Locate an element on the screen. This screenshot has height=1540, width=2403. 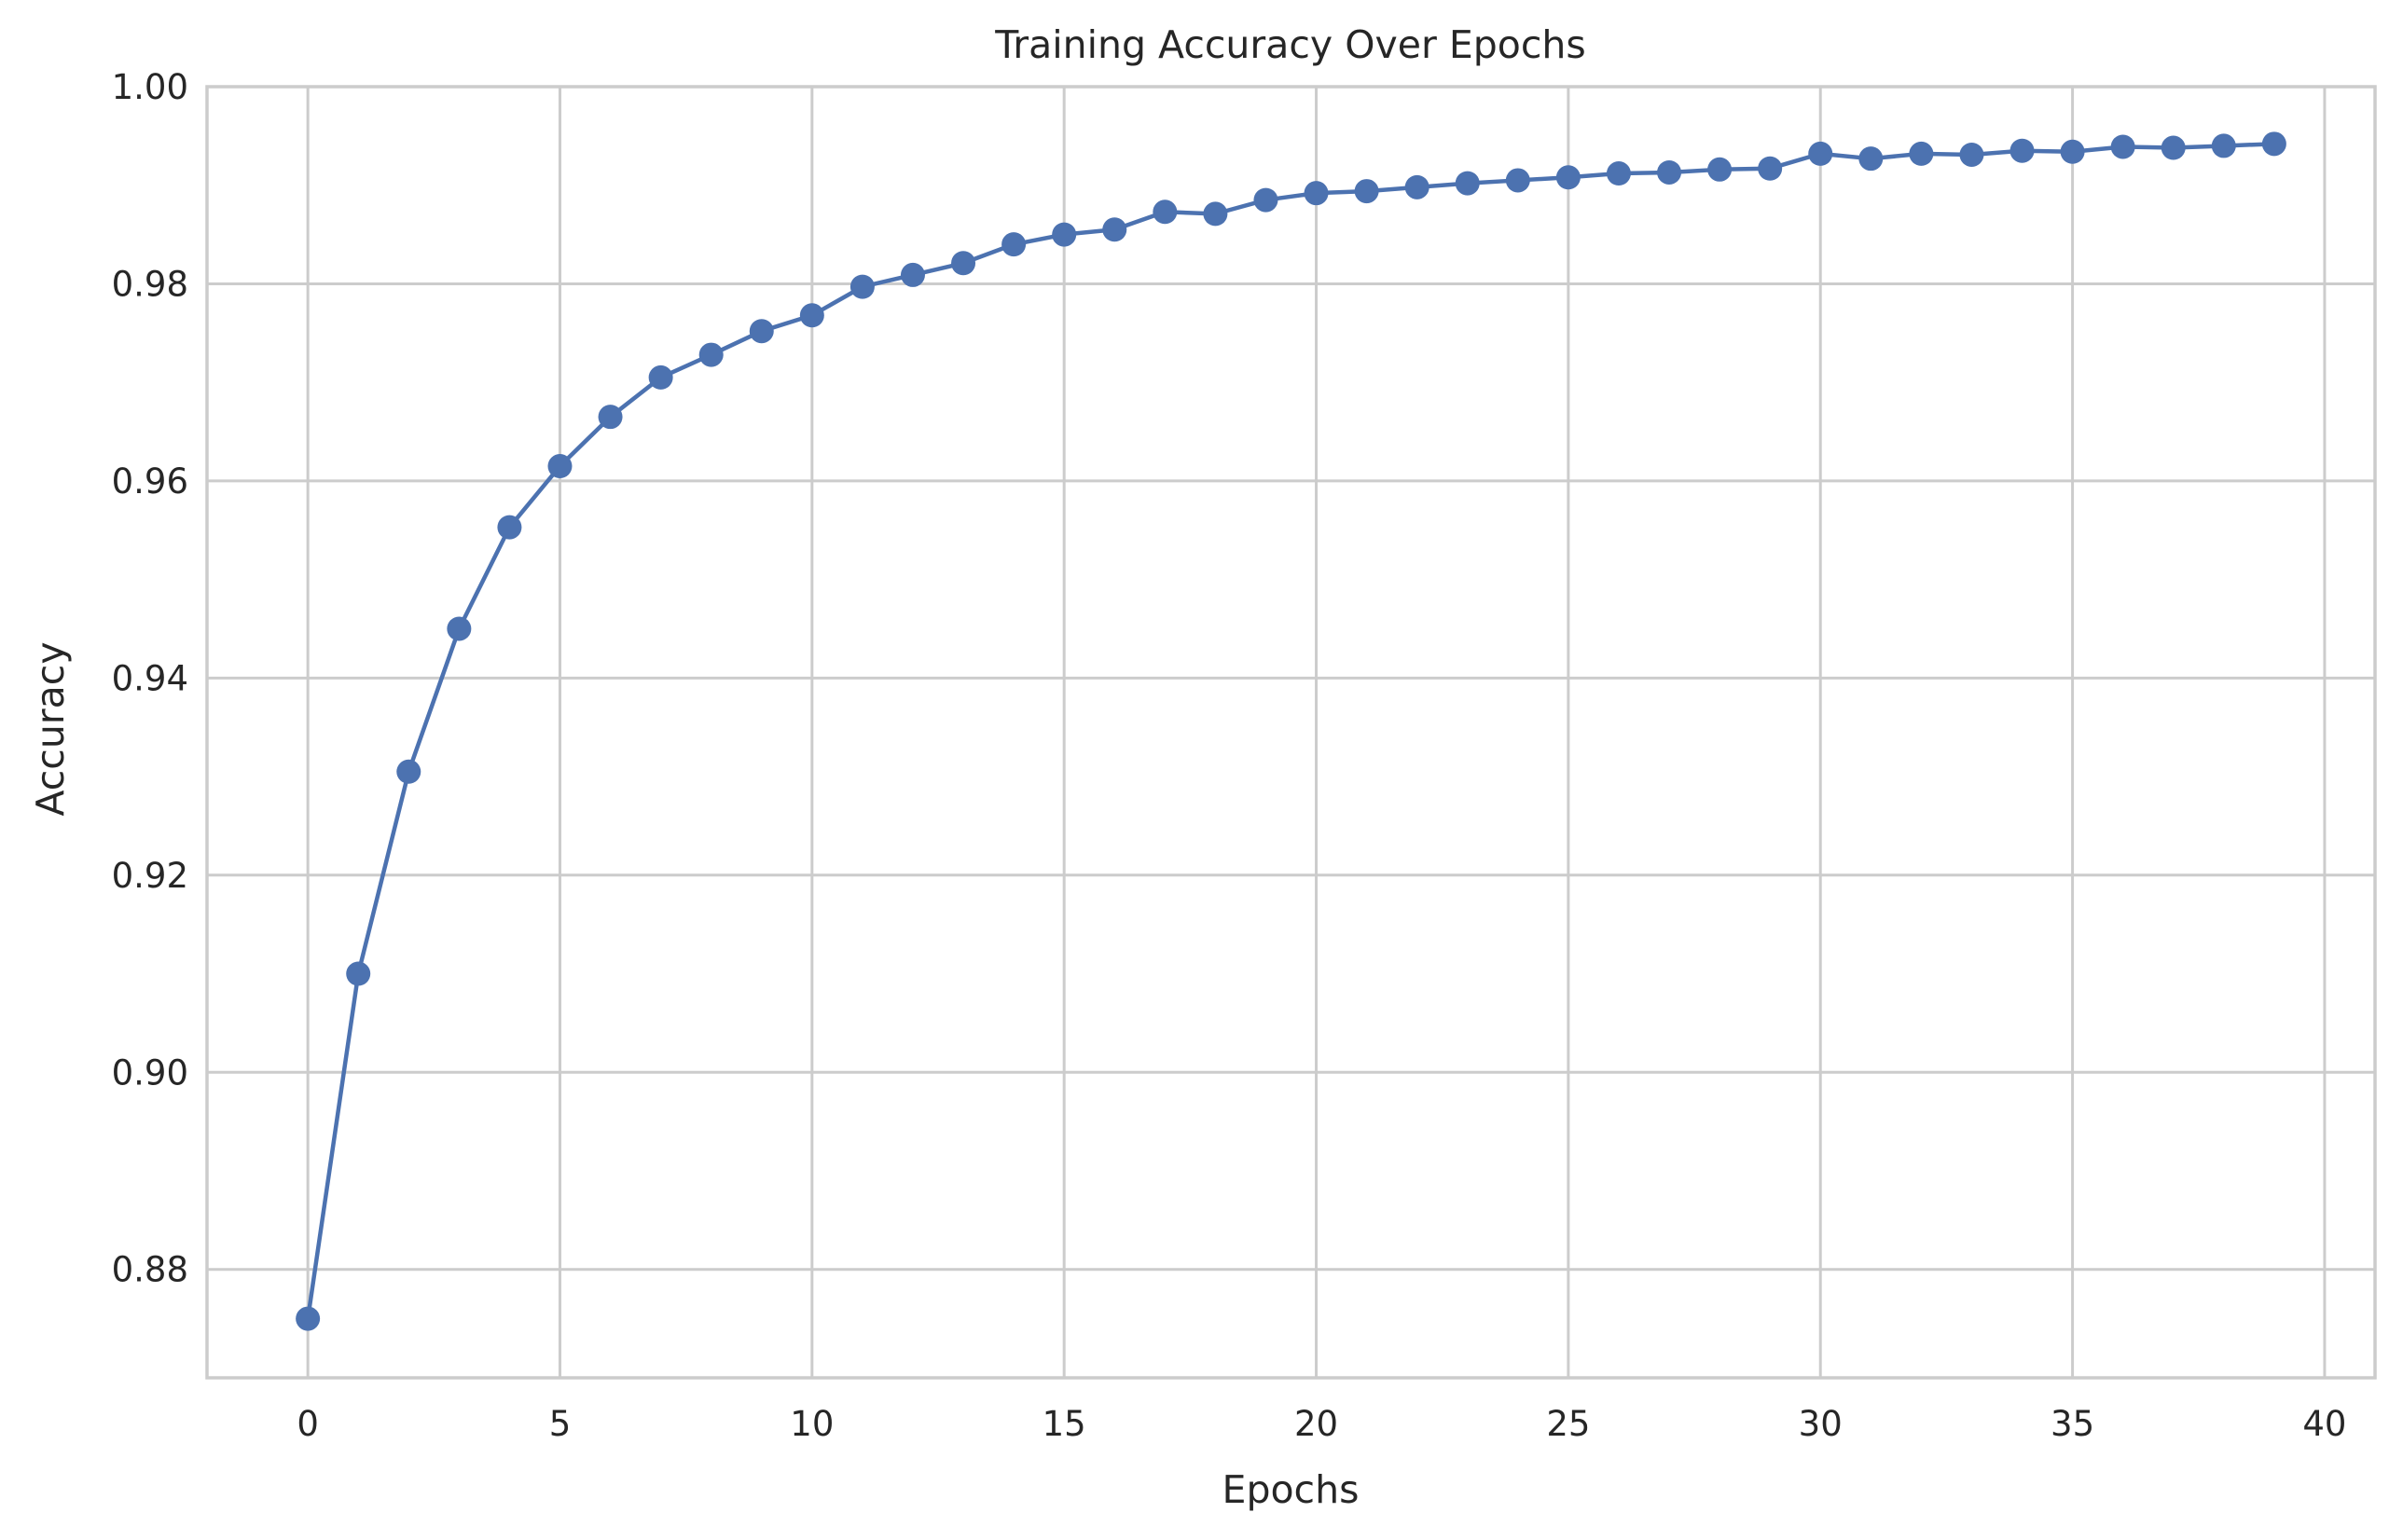
y-tick-label: 1.00 is located at coordinates (150, 87).